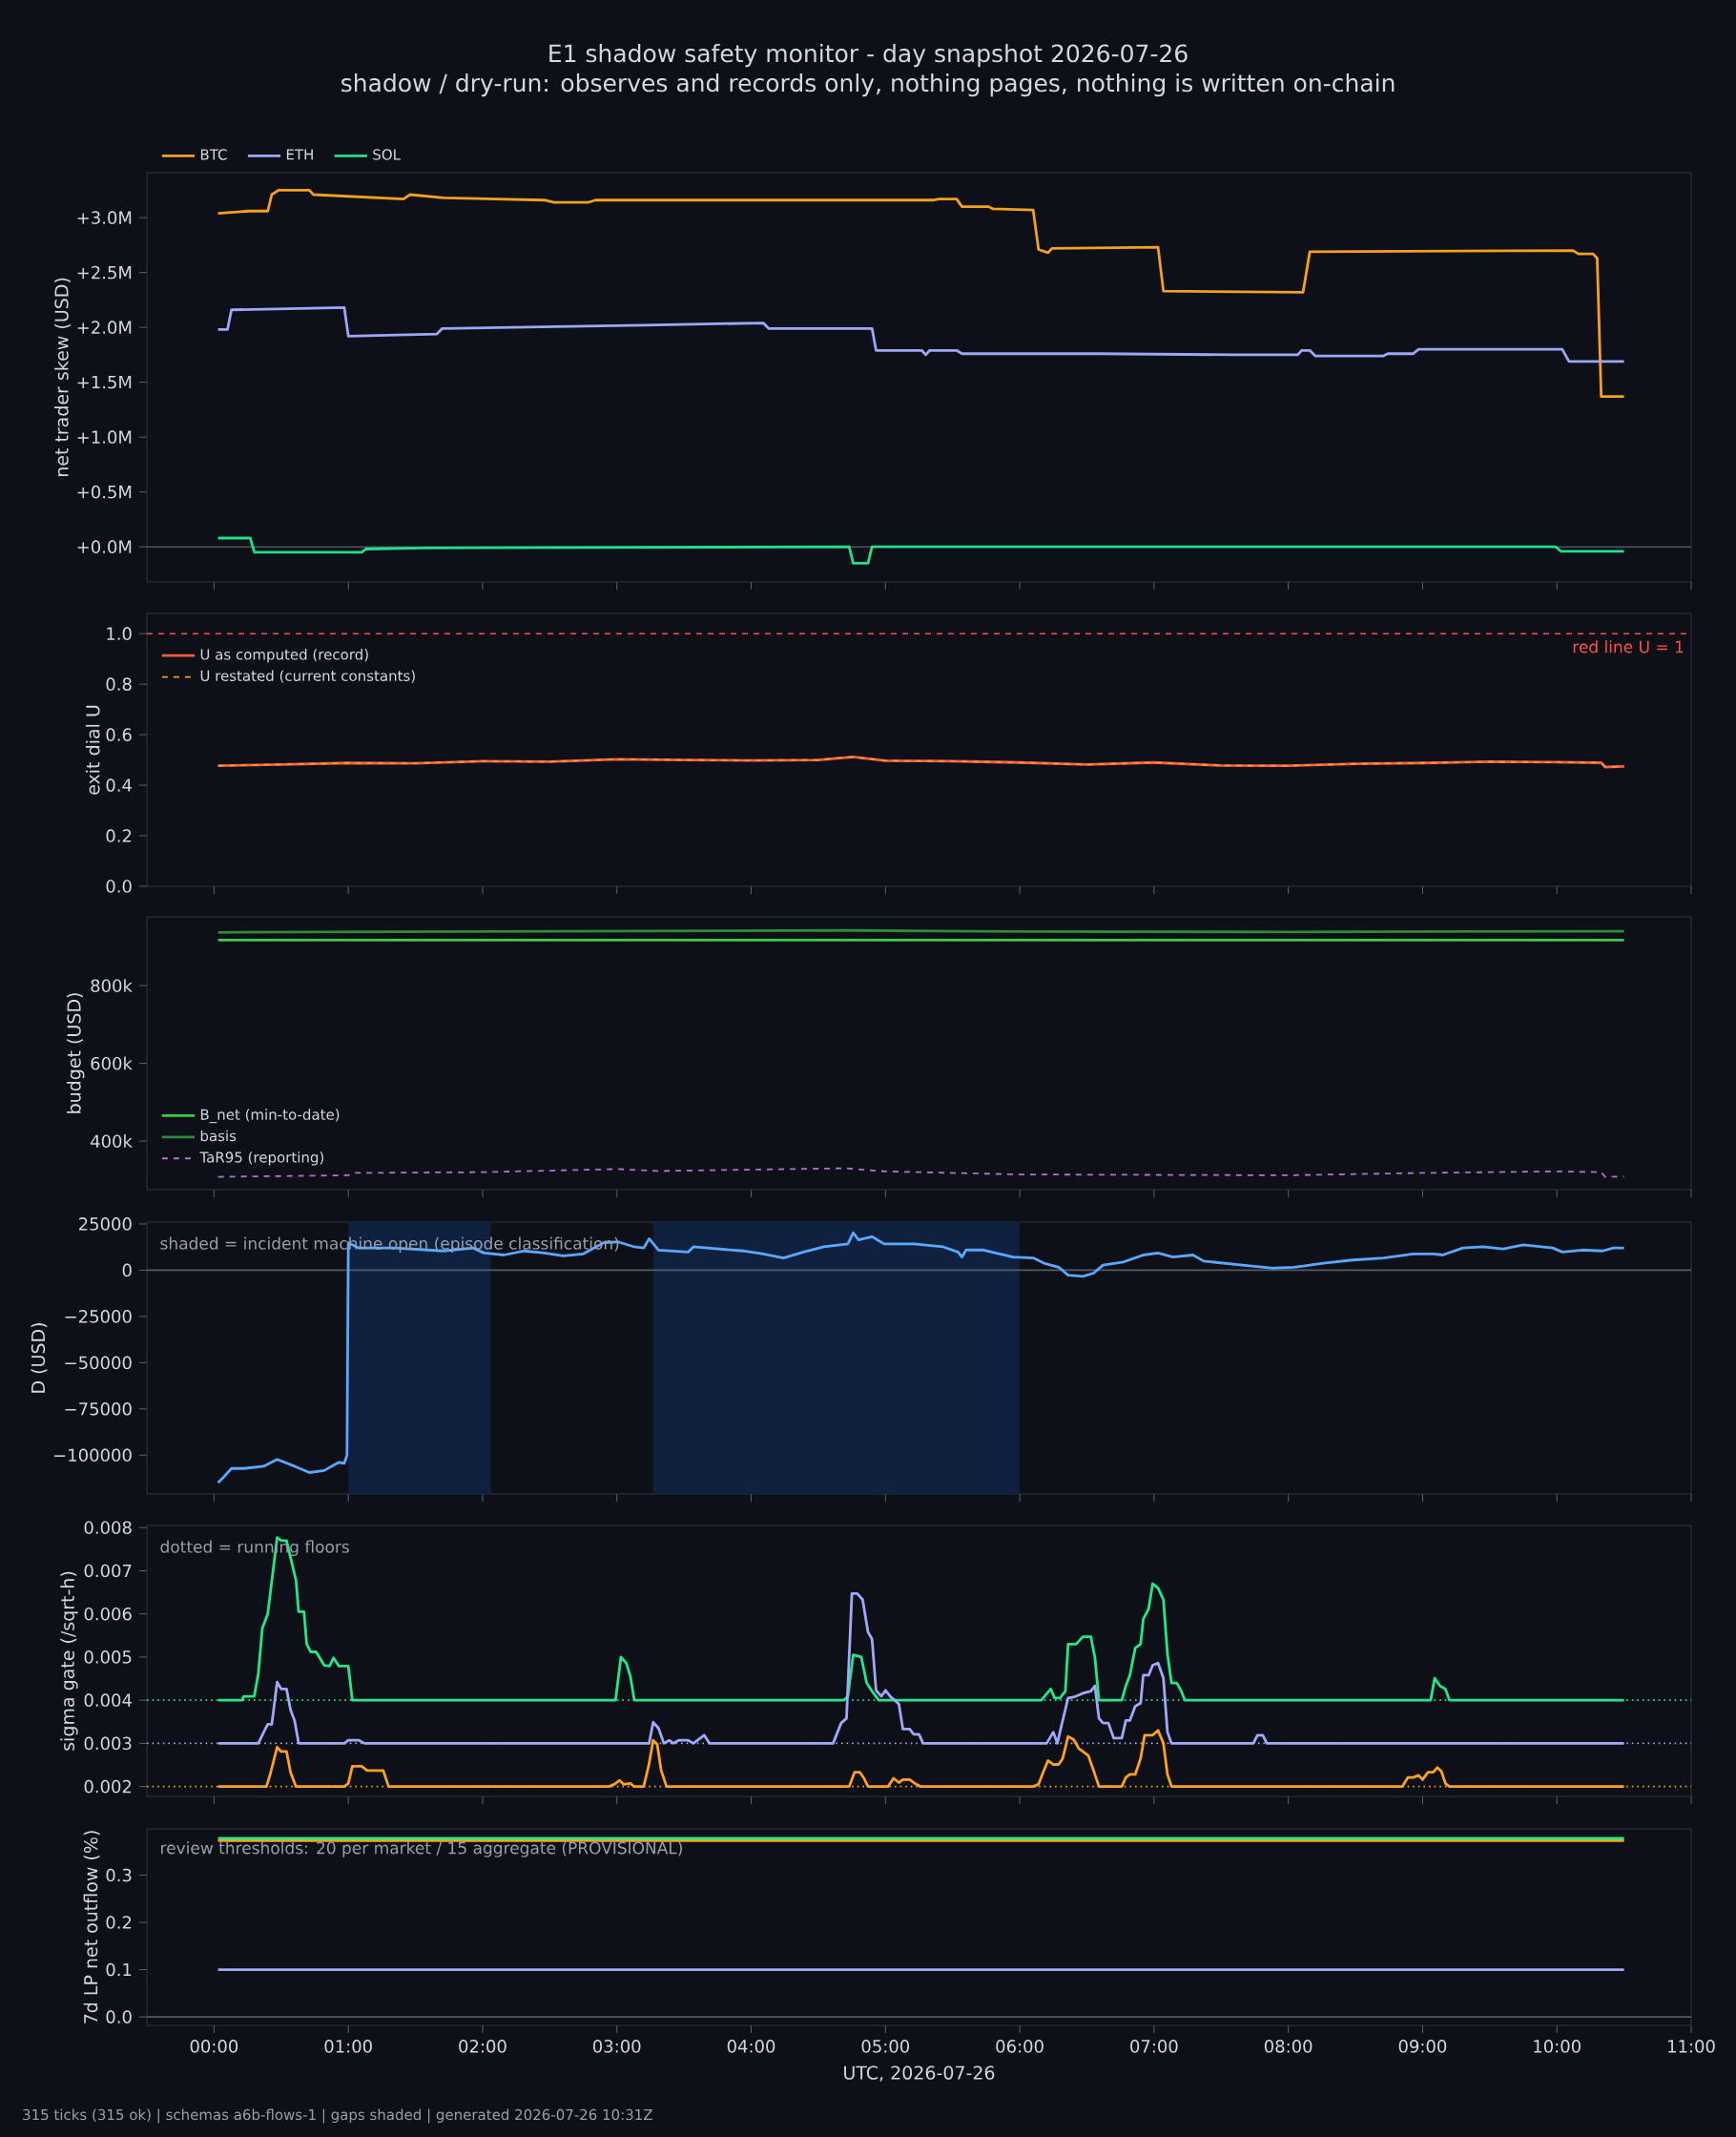 This screenshot has height=2137, width=1736. What do you see at coordinates (1628, 647) in the screenshot?
I see `ref-line-label: red line U = 1` at bounding box center [1628, 647].